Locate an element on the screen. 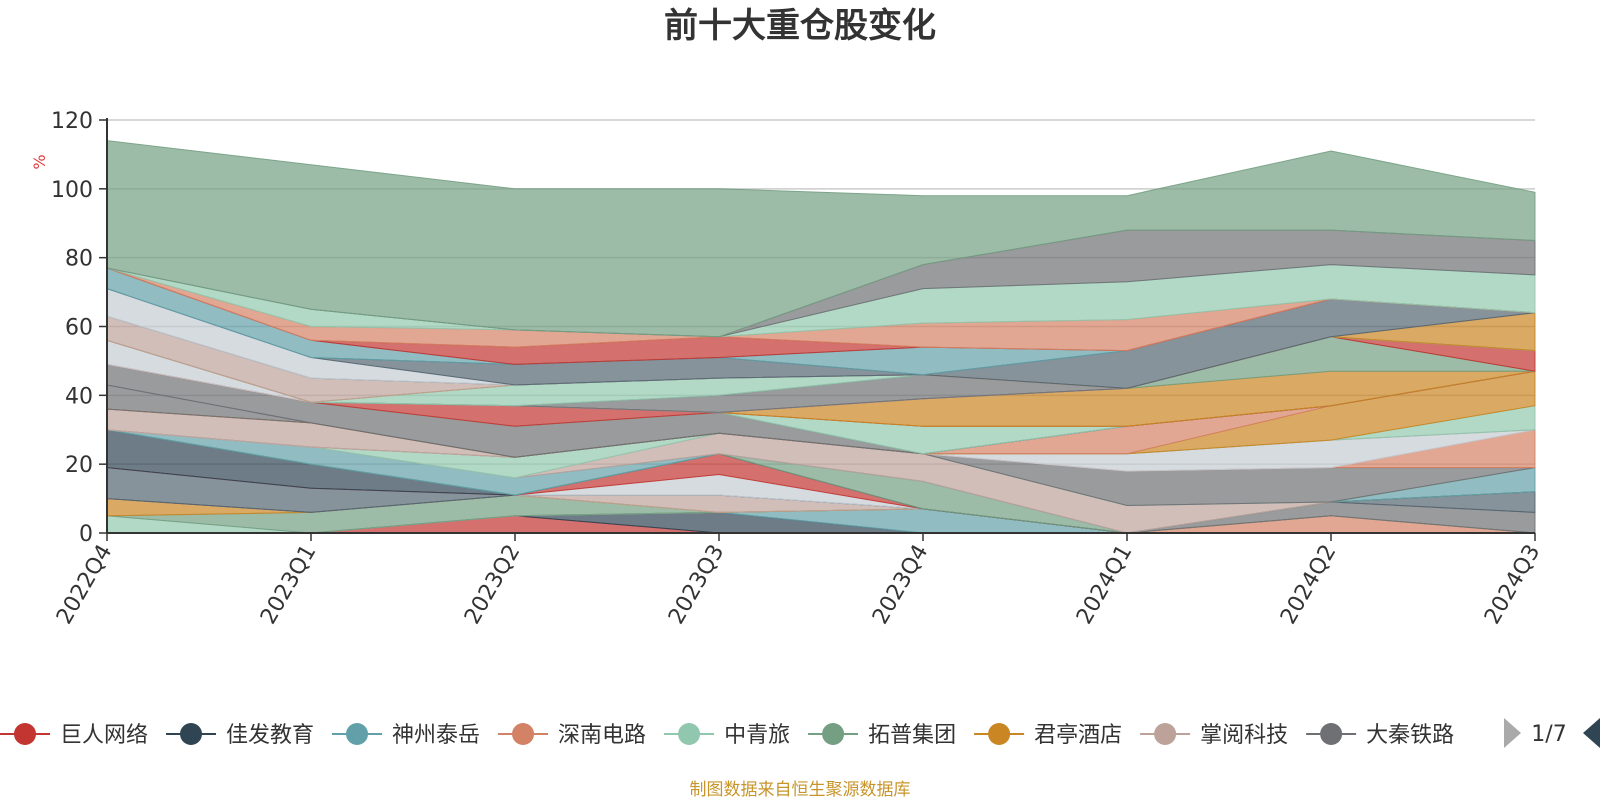 The image size is (1600, 800). legend-label: 掌阅科技 is located at coordinates (1244, 735).